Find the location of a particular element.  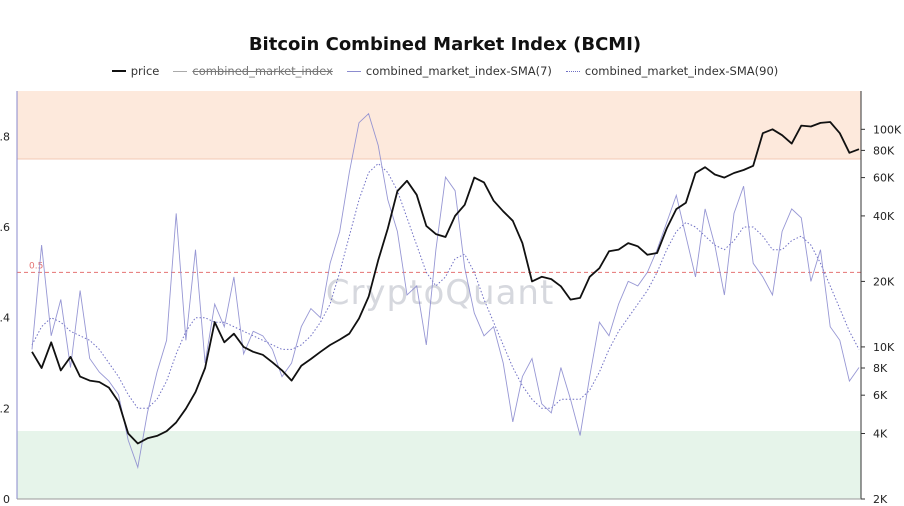

right-tick-label: 10K is located at coordinates (884, 347).